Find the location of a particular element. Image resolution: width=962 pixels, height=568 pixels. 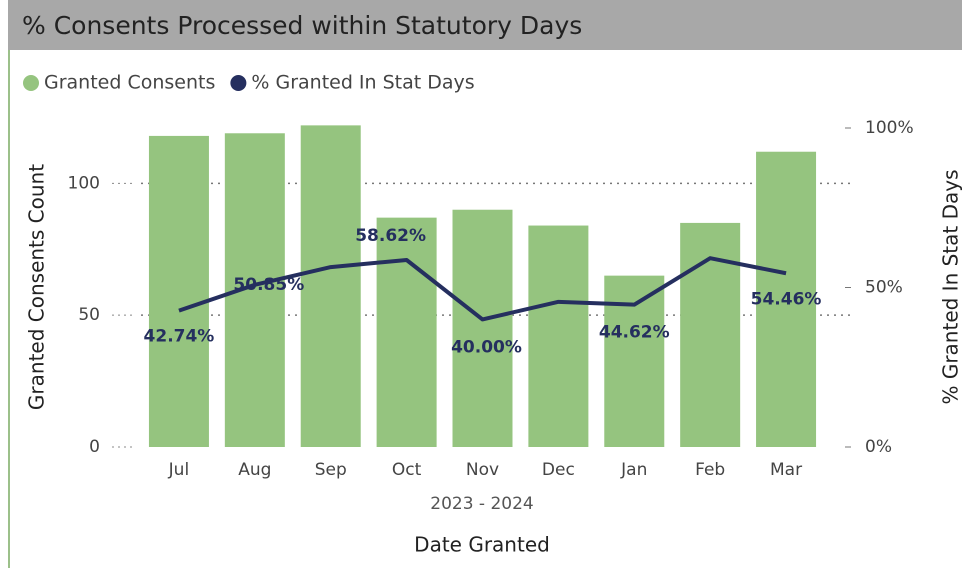

data-label: 54.46% is located at coordinates (786, 299).